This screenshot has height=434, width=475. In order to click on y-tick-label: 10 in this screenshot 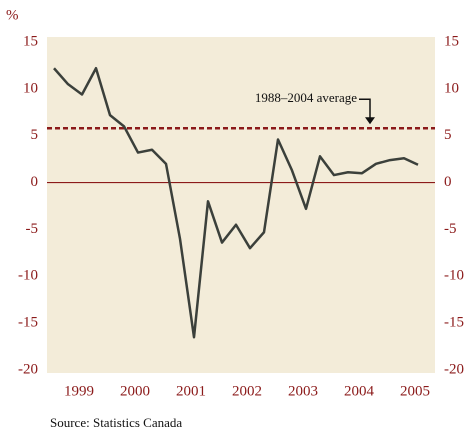, I will do `click(30, 88)`.